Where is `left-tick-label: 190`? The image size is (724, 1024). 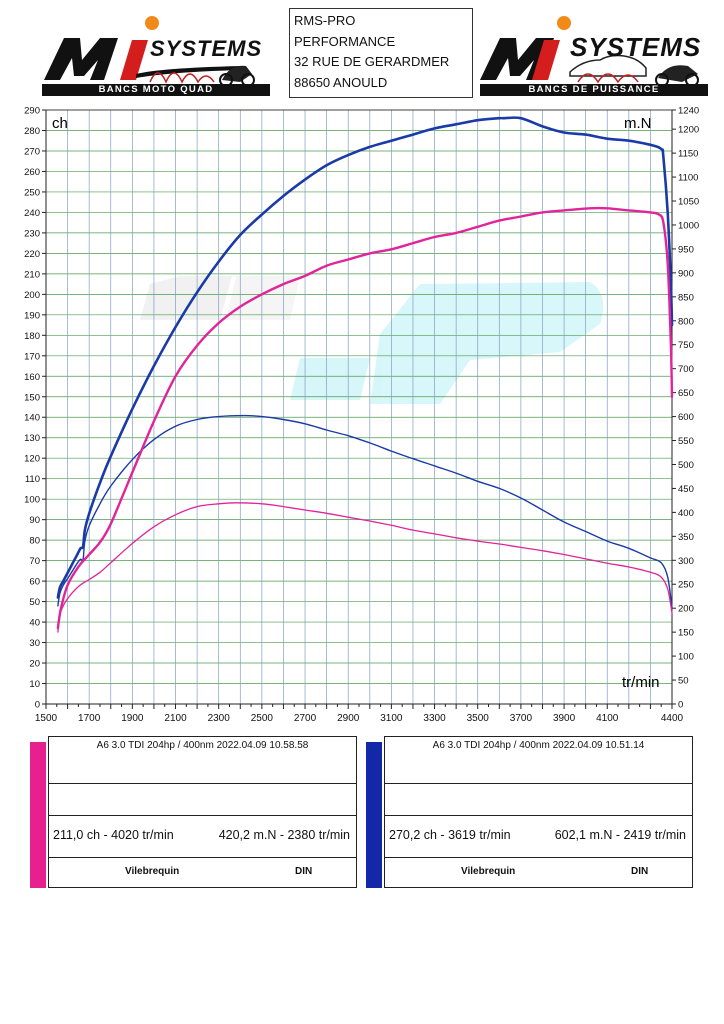 left-tick-label: 190 is located at coordinates (32, 315).